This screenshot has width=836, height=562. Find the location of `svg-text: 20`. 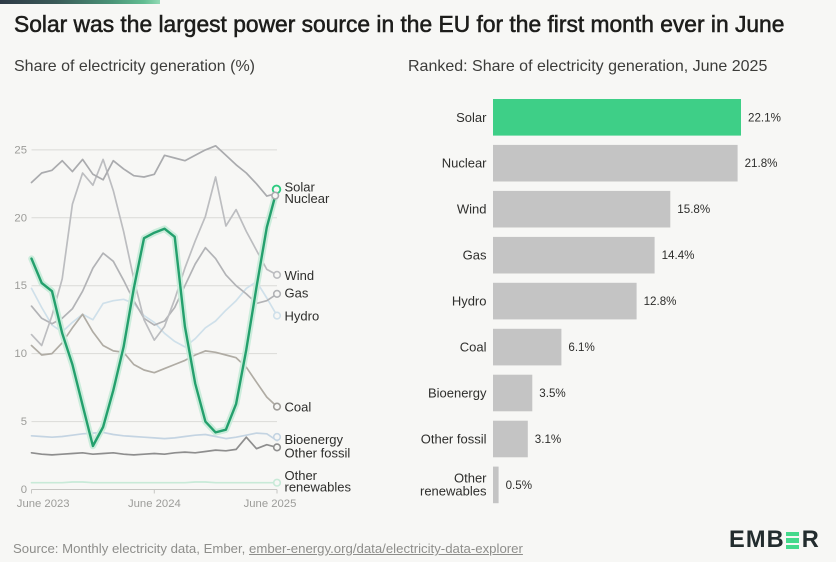

svg-text: 20 is located at coordinates (20, 218).